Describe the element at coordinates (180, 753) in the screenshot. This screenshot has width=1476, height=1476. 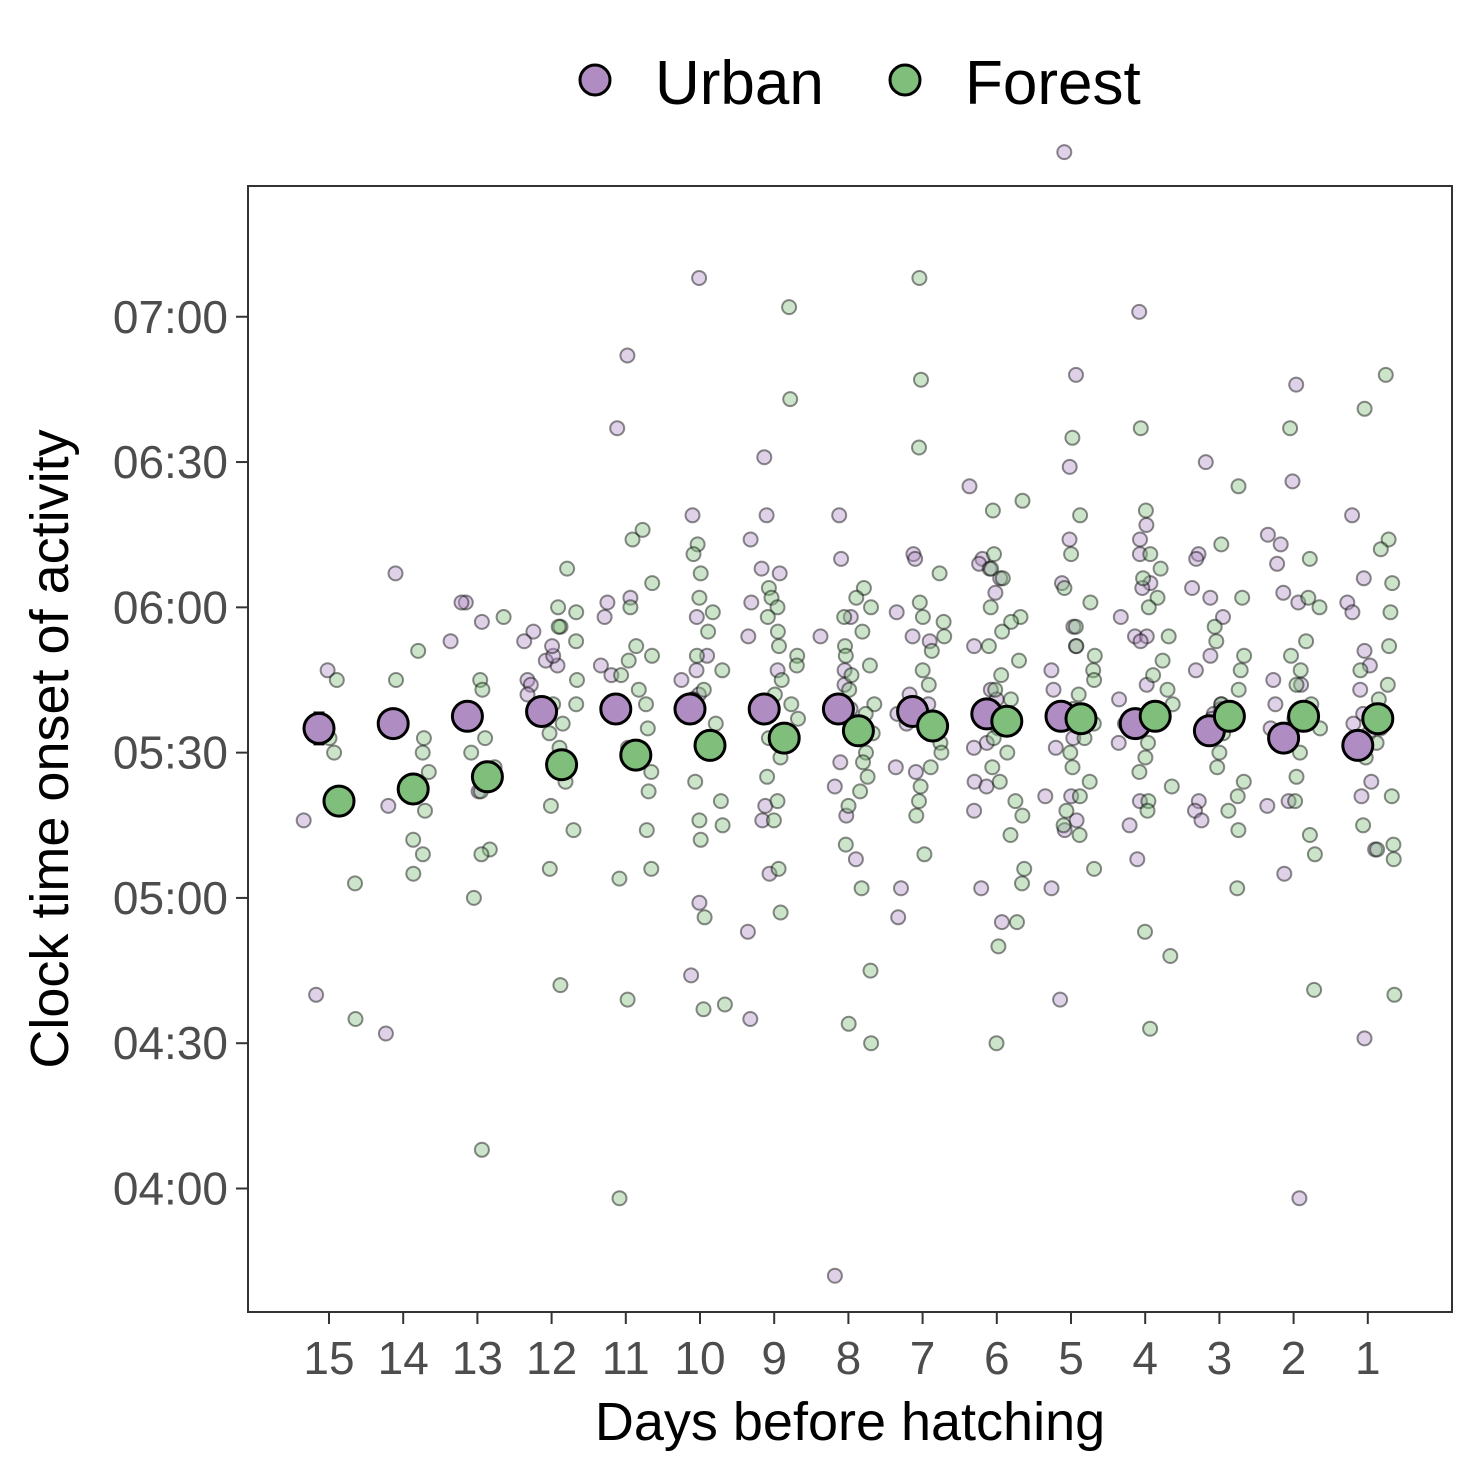
I see `y-axis: 04:00 04:30 05:00 05:30 06:00 06:30 07:00` at that location.